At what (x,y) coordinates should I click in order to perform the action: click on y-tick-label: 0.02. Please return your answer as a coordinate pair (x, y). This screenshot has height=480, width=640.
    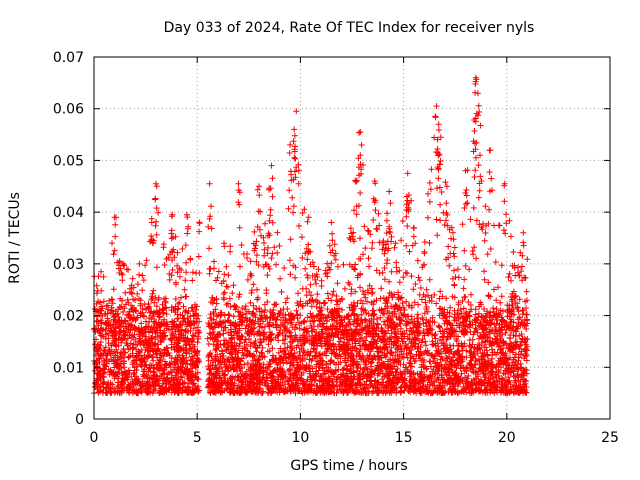
    Looking at the image, I should click on (68, 317).